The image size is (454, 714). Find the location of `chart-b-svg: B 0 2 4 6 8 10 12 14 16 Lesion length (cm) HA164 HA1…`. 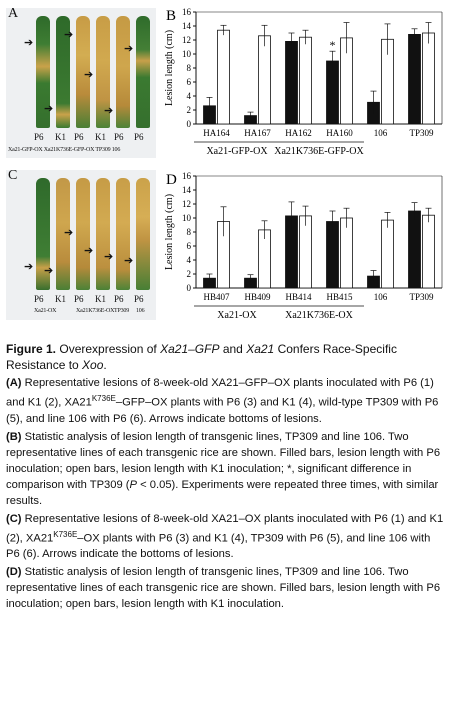

chart-b-svg: B 0 2 4 6 8 10 12 14 16 Lesion length (cm) HA164 HA1… is located at coordinates (303, 82).